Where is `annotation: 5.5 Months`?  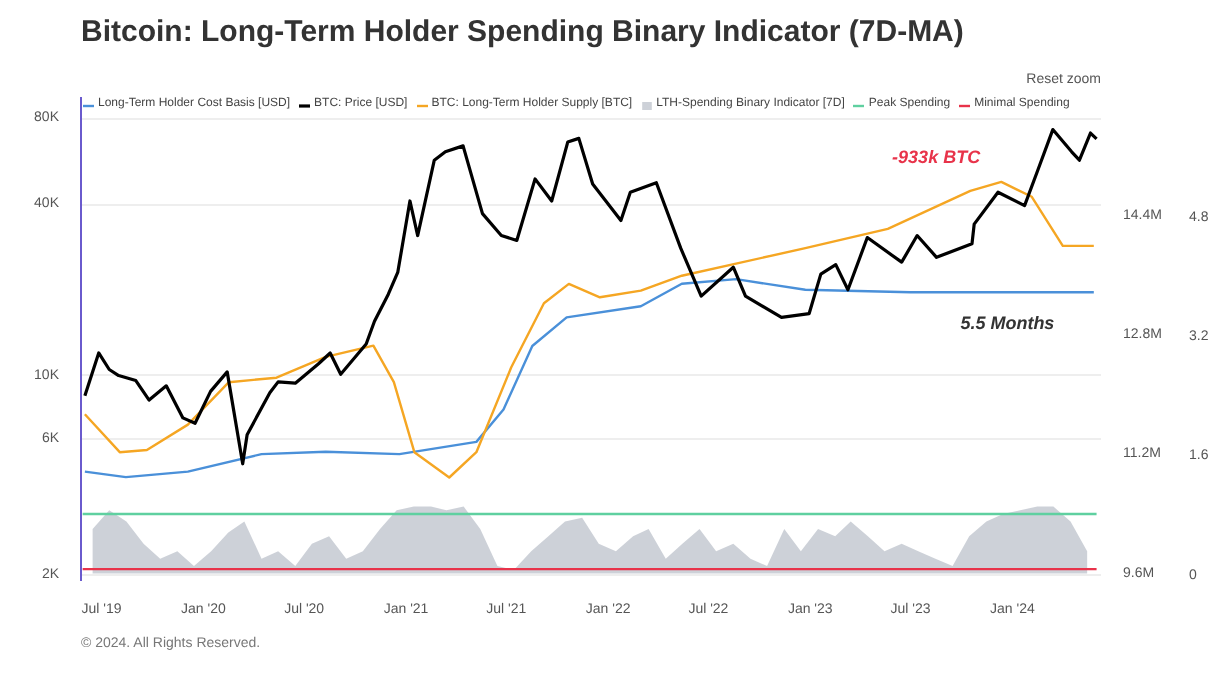 annotation: 5.5 Months is located at coordinates (1007, 322).